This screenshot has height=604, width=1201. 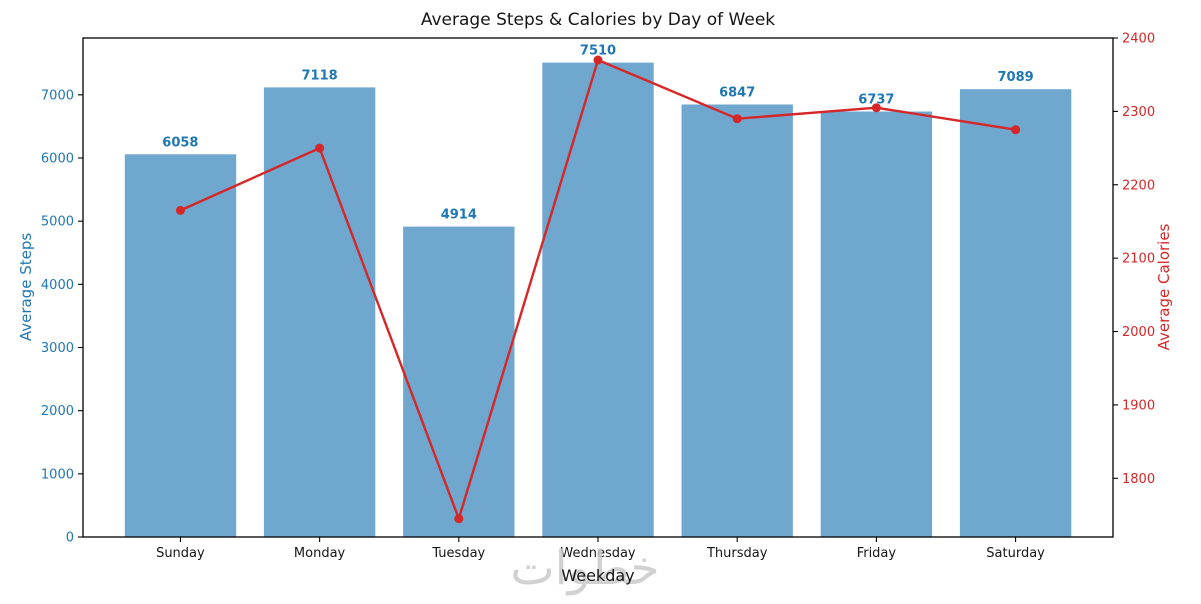 I want to click on watermark: خطوات, so click(x=585, y=568).